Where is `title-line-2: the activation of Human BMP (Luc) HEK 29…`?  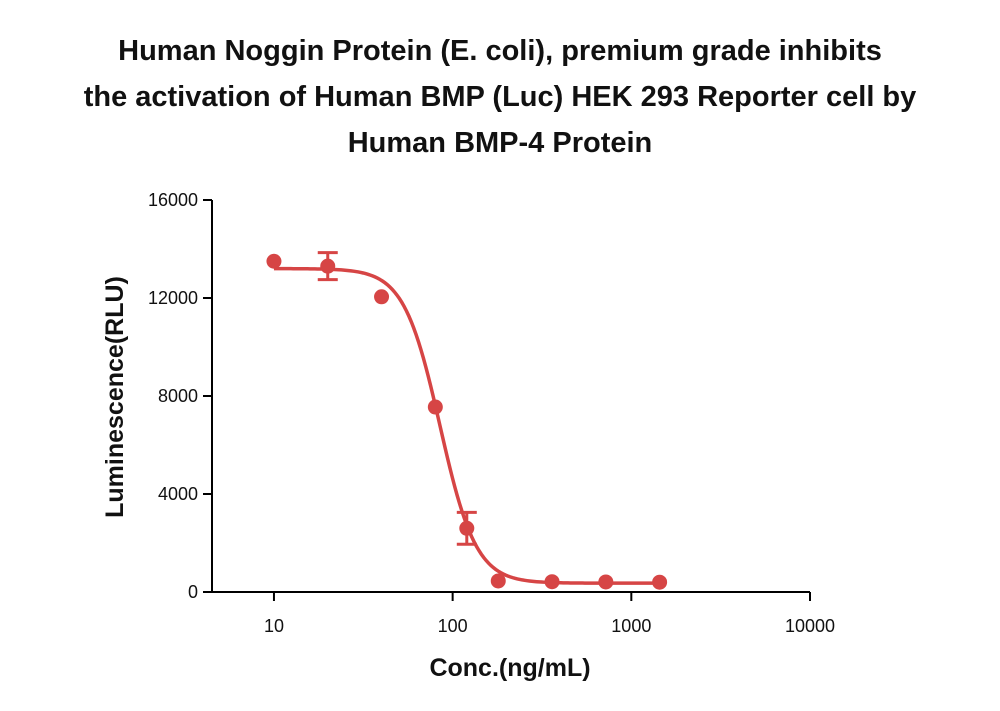 title-line-2: the activation of Human BMP (Luc) HEK 29… is located at coordinates (500, 97).